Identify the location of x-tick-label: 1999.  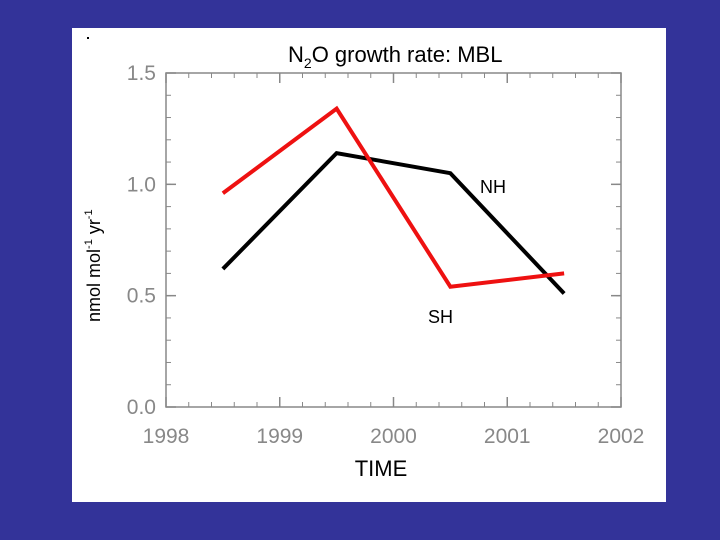
(279, 436).